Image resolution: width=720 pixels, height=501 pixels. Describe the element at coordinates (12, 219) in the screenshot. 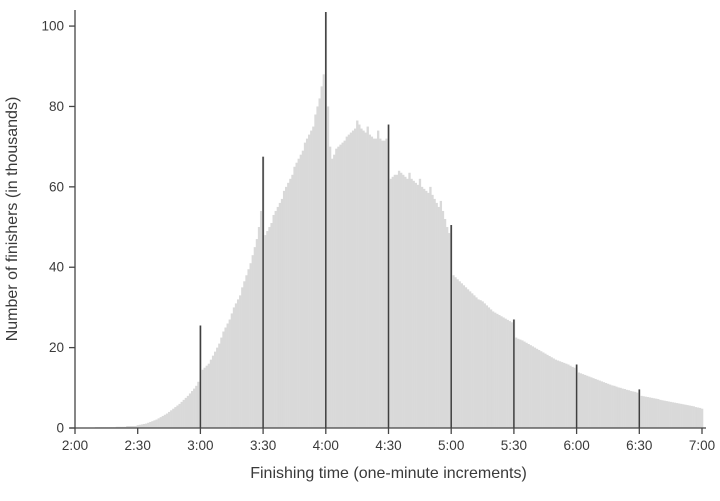

I see `y-axis-title: Number of finishers (in thousands)` at that location.